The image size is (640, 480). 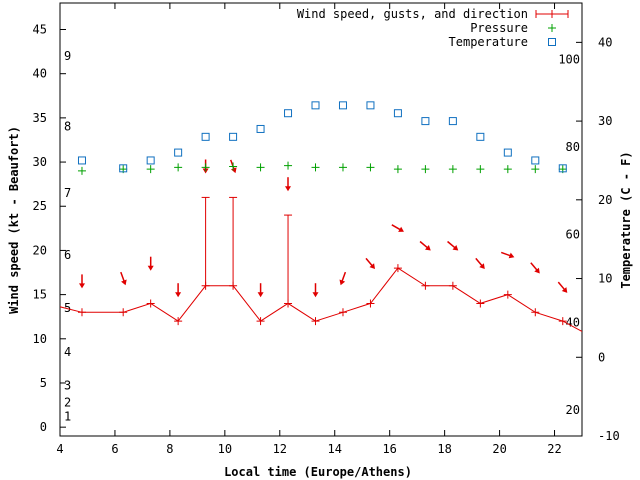 I want to click on y-left-tick-label: 0, so click(x=43, y=427).